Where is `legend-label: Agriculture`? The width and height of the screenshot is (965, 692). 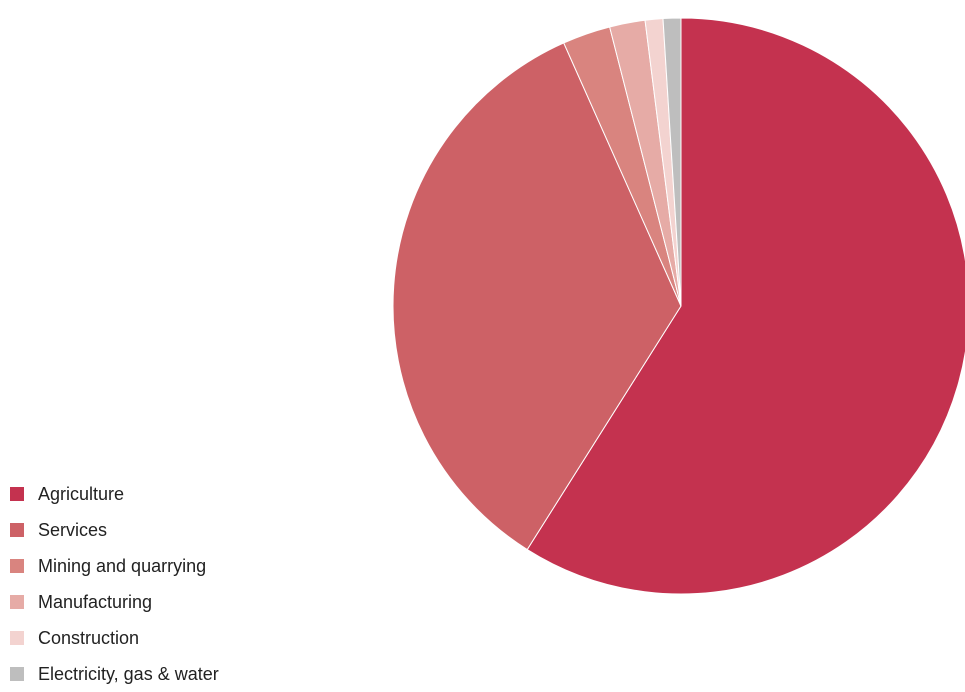 legend-label: Agriculture is located at coordinates (81, 493).